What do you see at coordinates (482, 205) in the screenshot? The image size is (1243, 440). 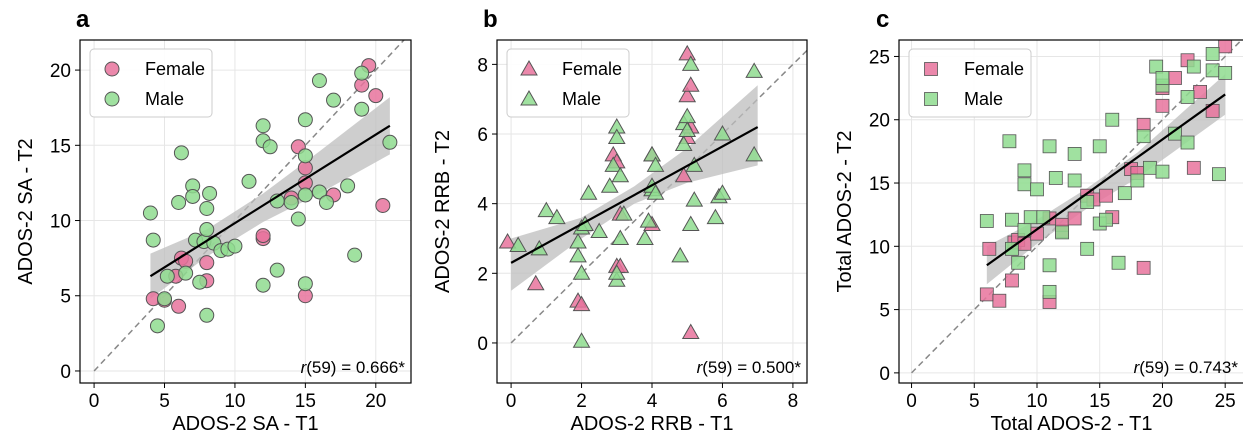 I see `y-tick-label: 4` at bounding box center [482, 205].